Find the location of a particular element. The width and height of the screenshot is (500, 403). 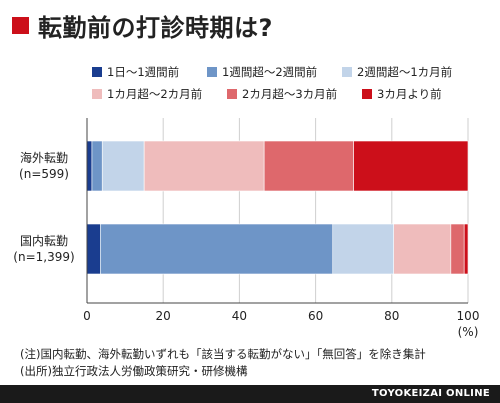

legend-item: 3カ月より前 is located at coordinates (402, 94).